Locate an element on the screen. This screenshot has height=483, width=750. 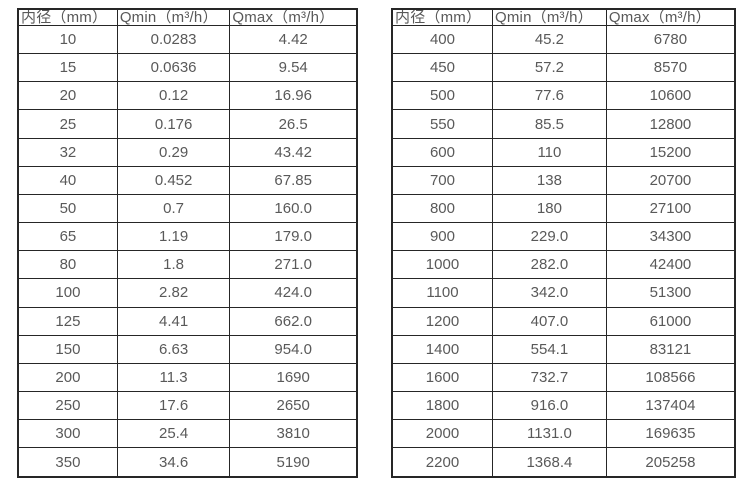
table-cell: 0.12 is located at coordinates (173, 96).